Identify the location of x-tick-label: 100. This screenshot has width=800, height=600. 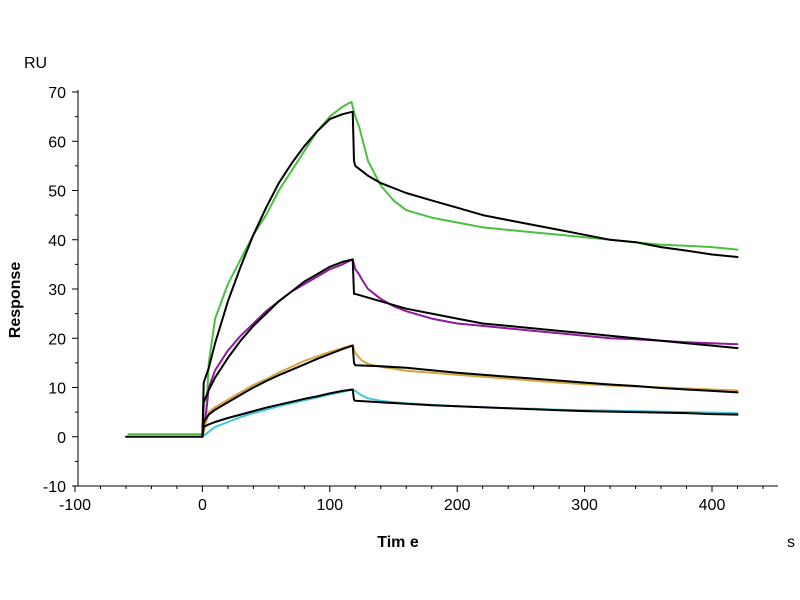
(329, 505).